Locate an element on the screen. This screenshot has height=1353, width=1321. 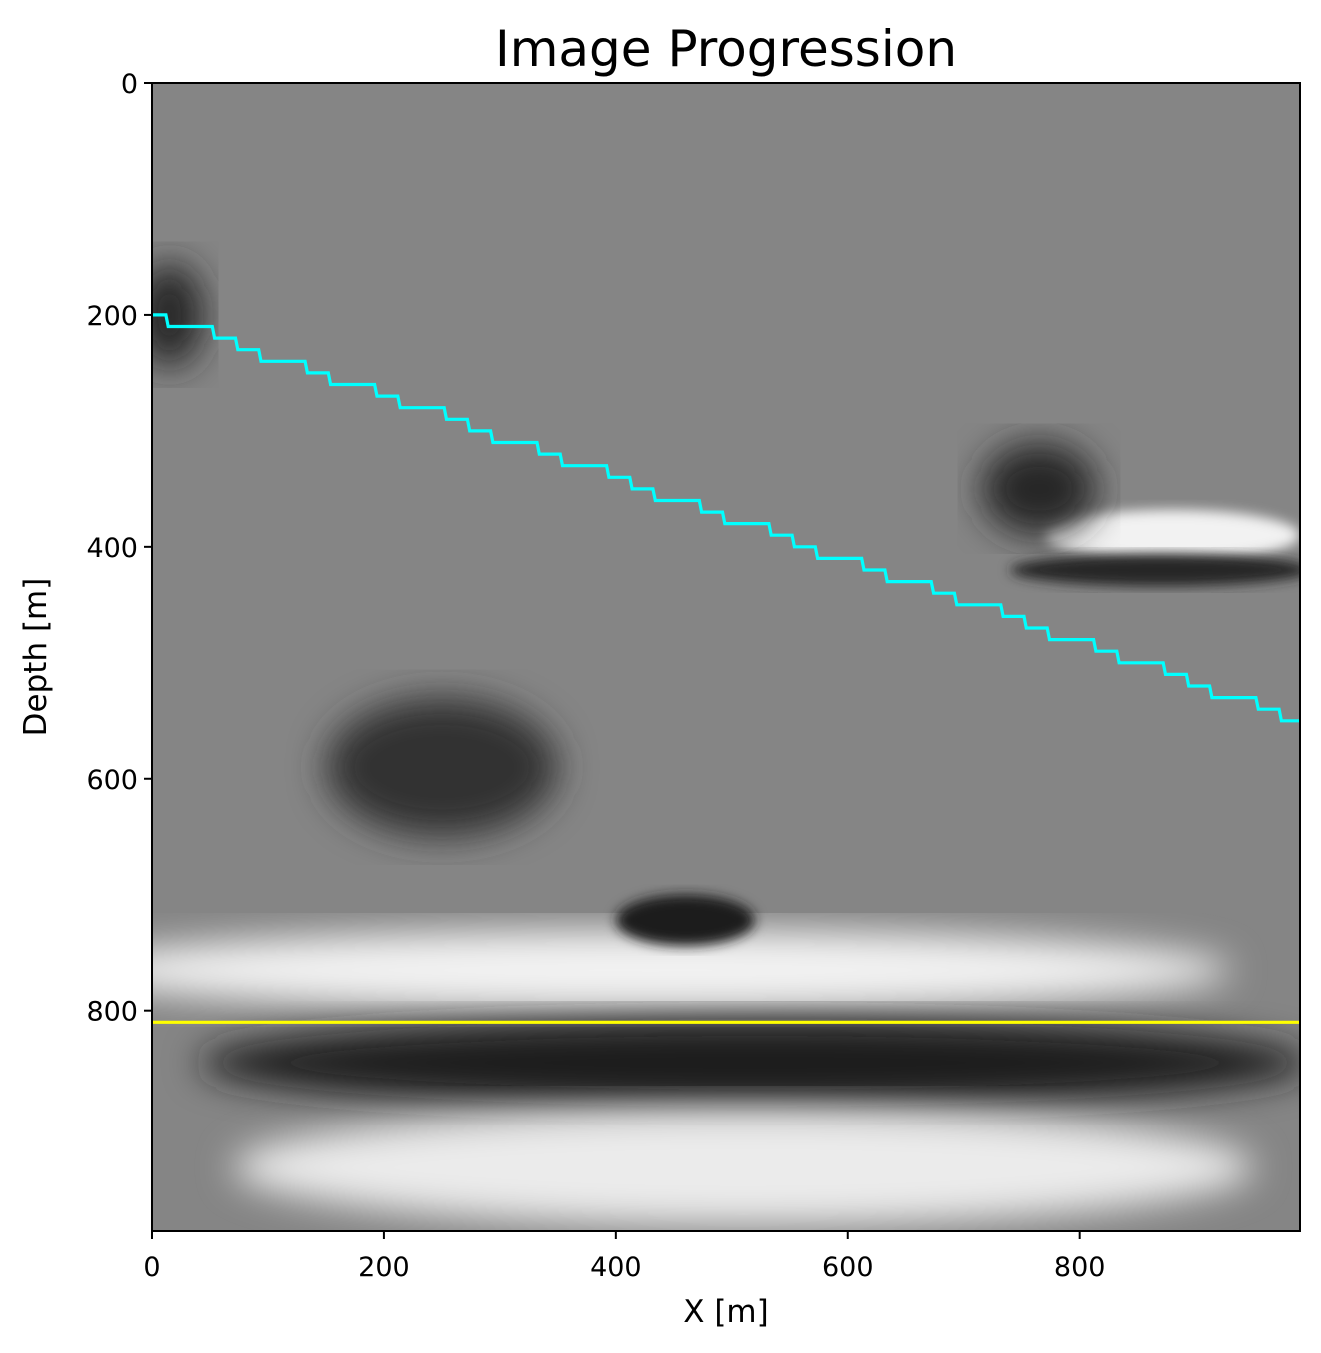
chart-title: Image Progression is located at coordinates (726, 49).